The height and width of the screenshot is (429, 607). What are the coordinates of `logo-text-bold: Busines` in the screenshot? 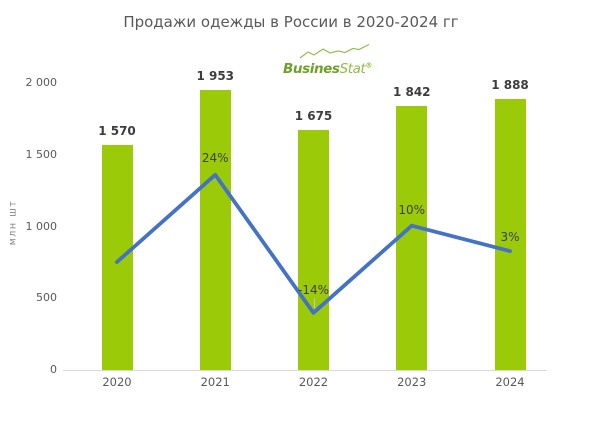 It's located at (311, 69).